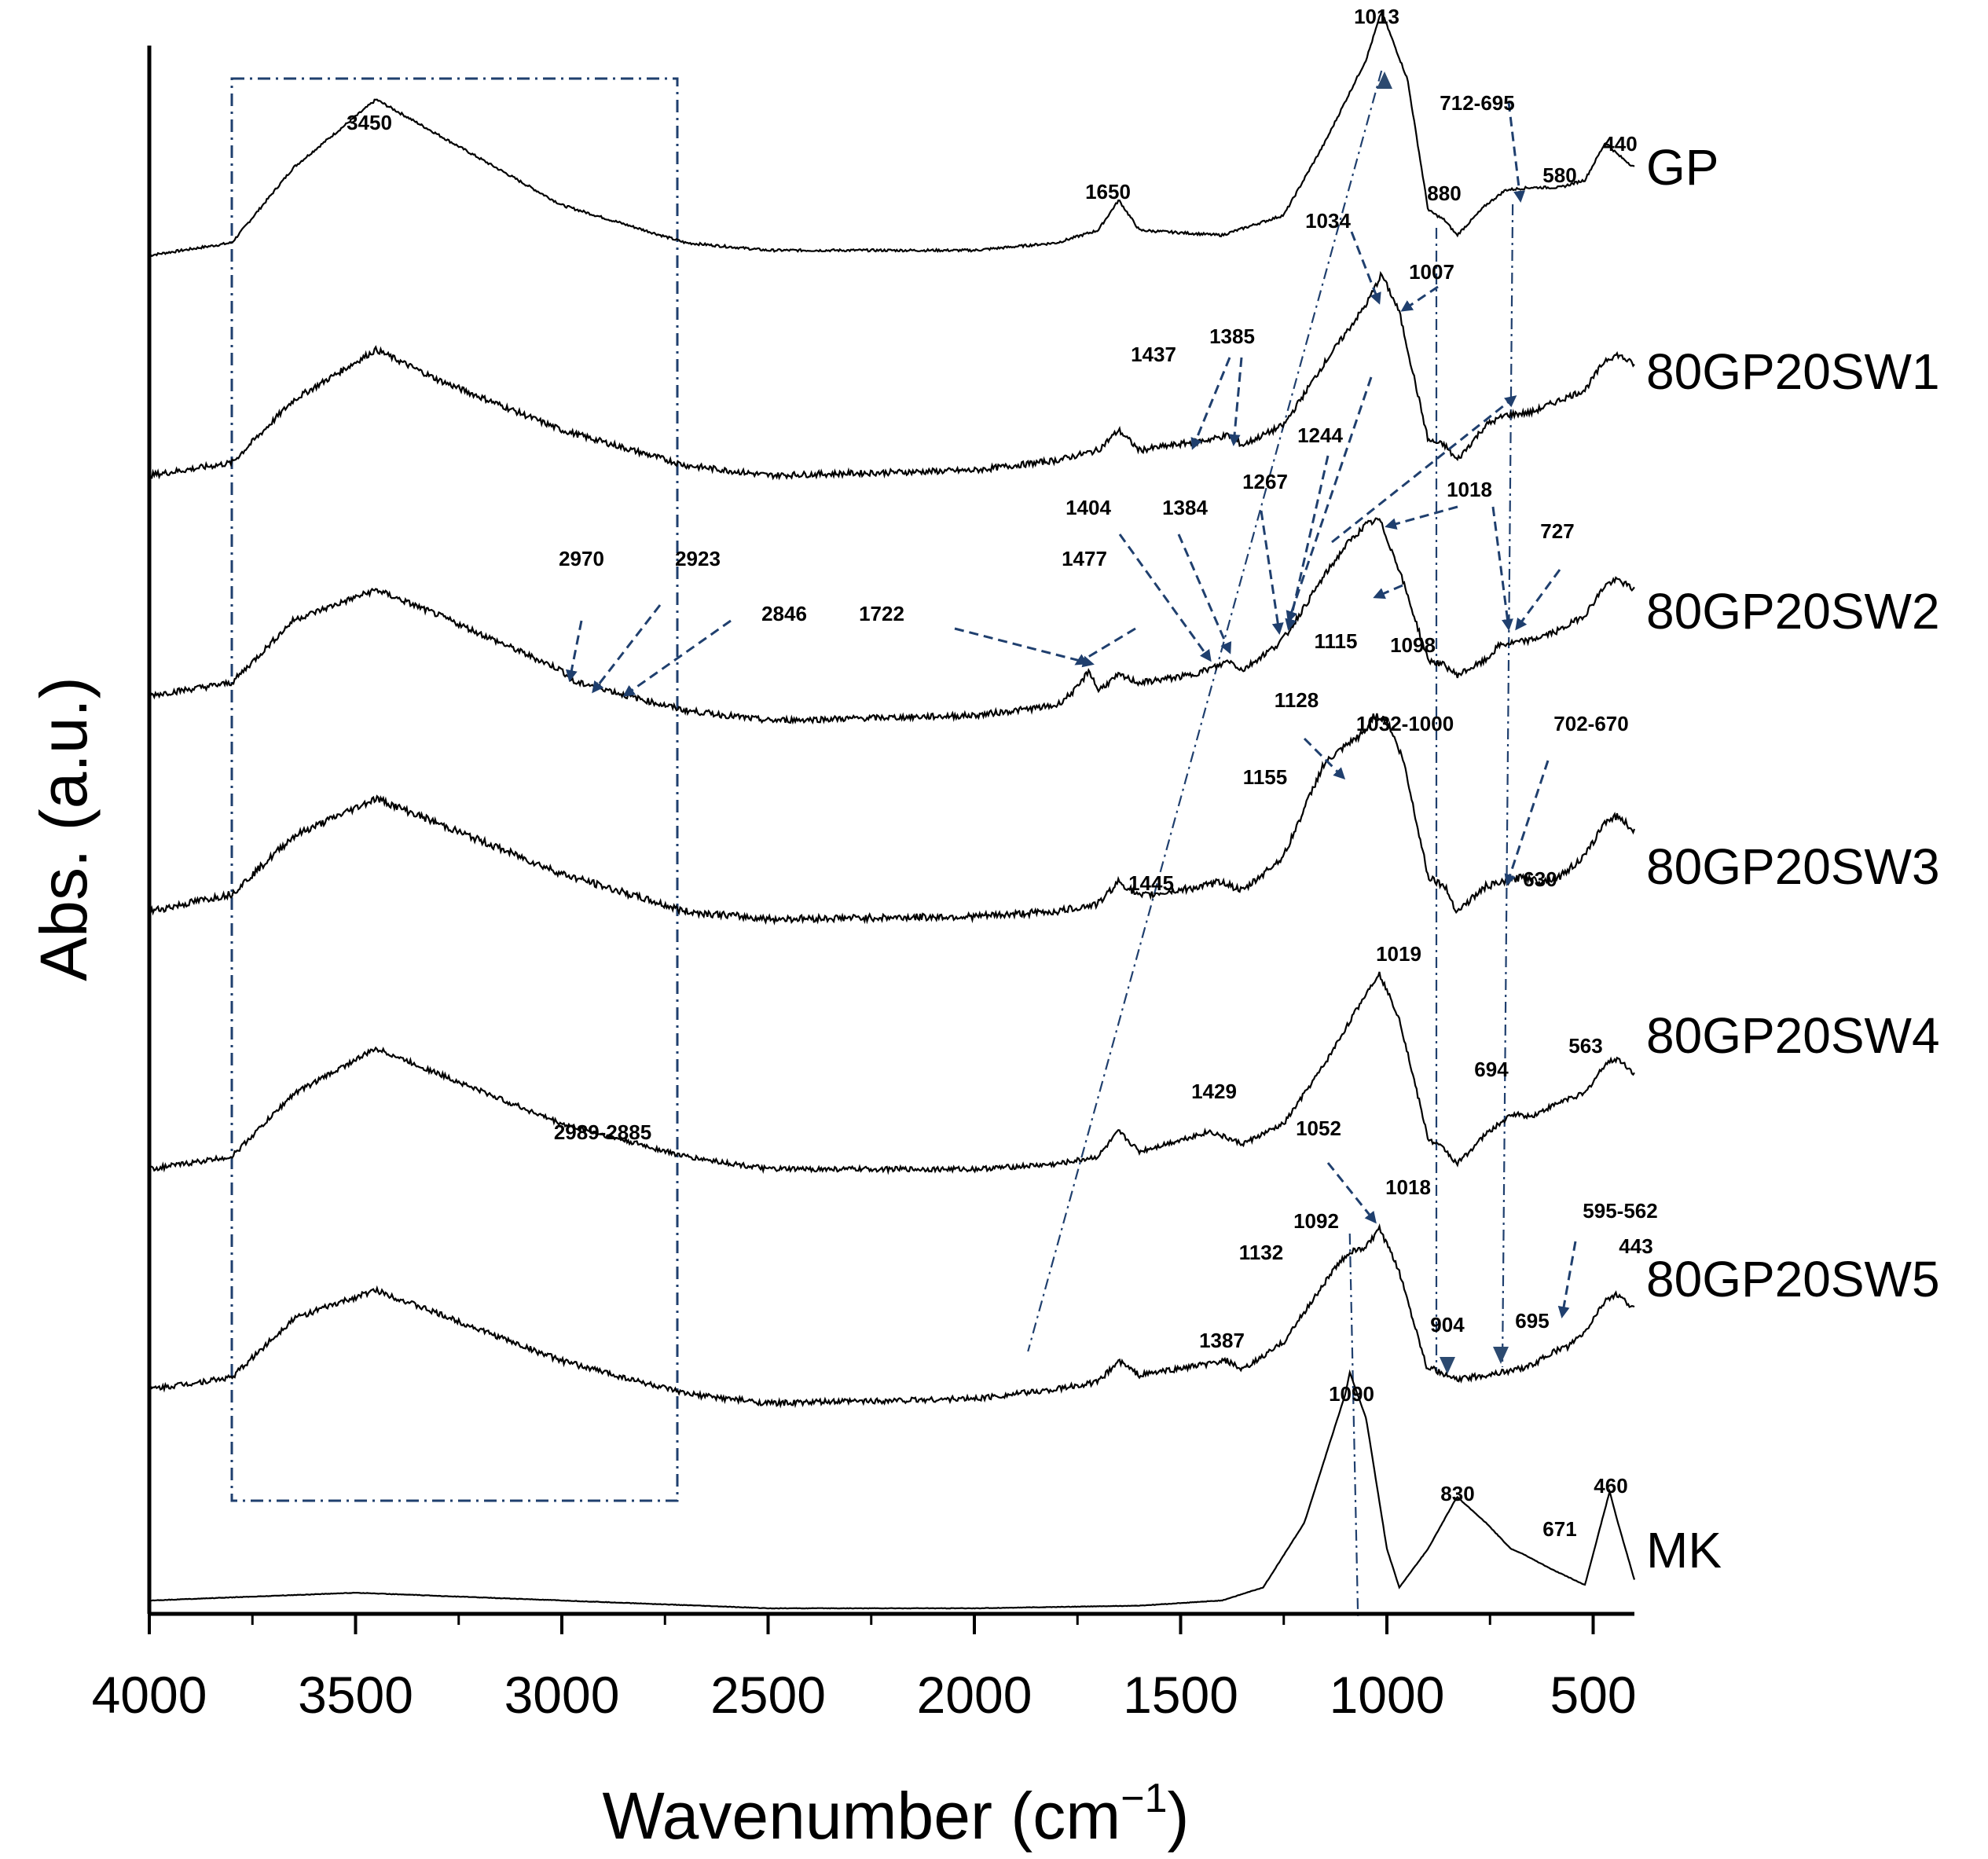 This screenshot has width=1988, height=1859. What do you see at coordinates (1387, 1695) in the screenshot?
I see `x-tick-label-1000: 1000` at bounding box center [1387, 1695].